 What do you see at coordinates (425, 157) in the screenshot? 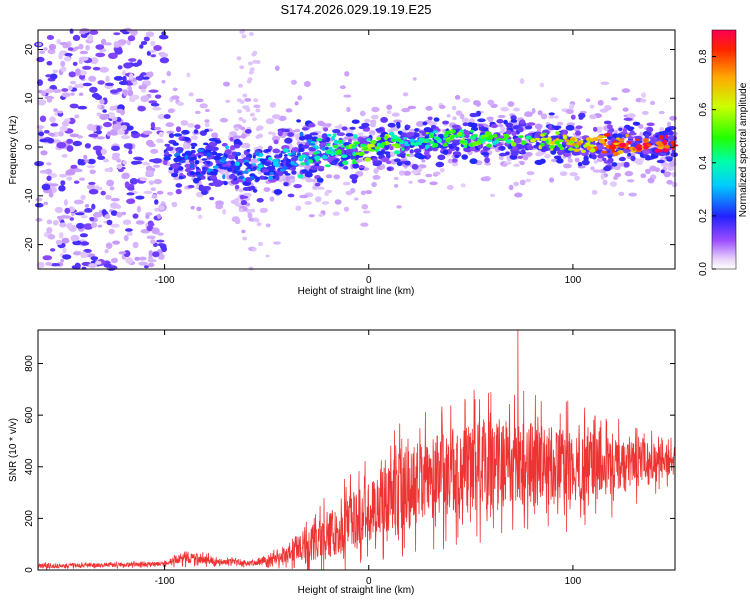
I see `spectrogram-ridge` at bounding box center [425, 157].